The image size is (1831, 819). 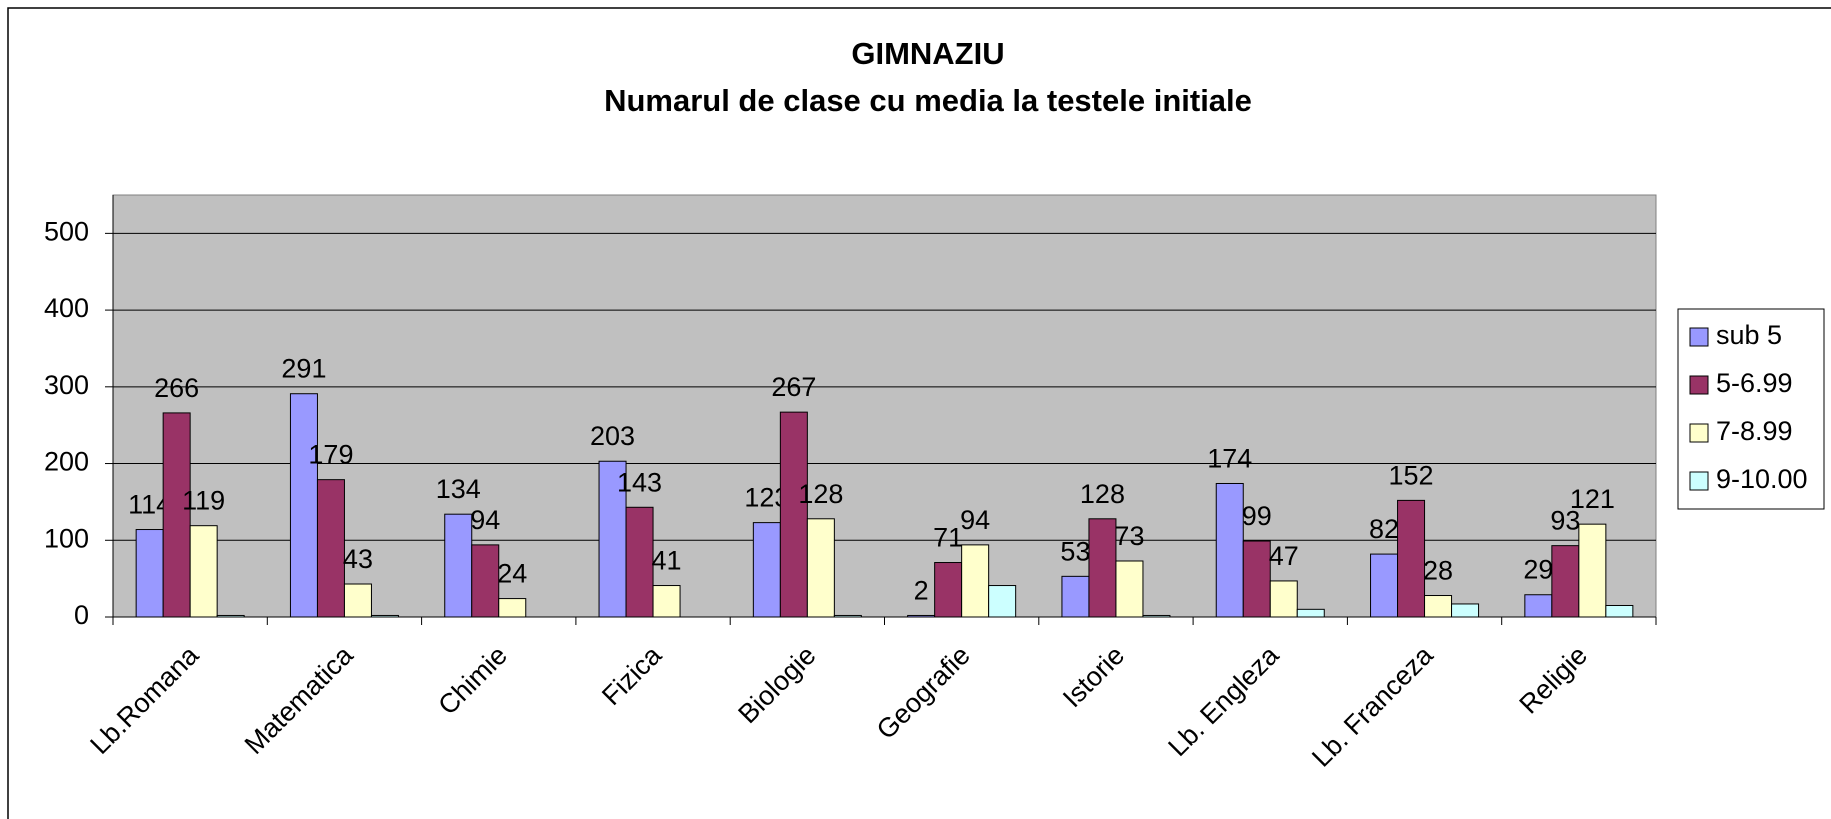 What do you see at coordinates (66, 385) in the screenshot?
I see `y-tick-label: 300` at bounding box center [66, 385].